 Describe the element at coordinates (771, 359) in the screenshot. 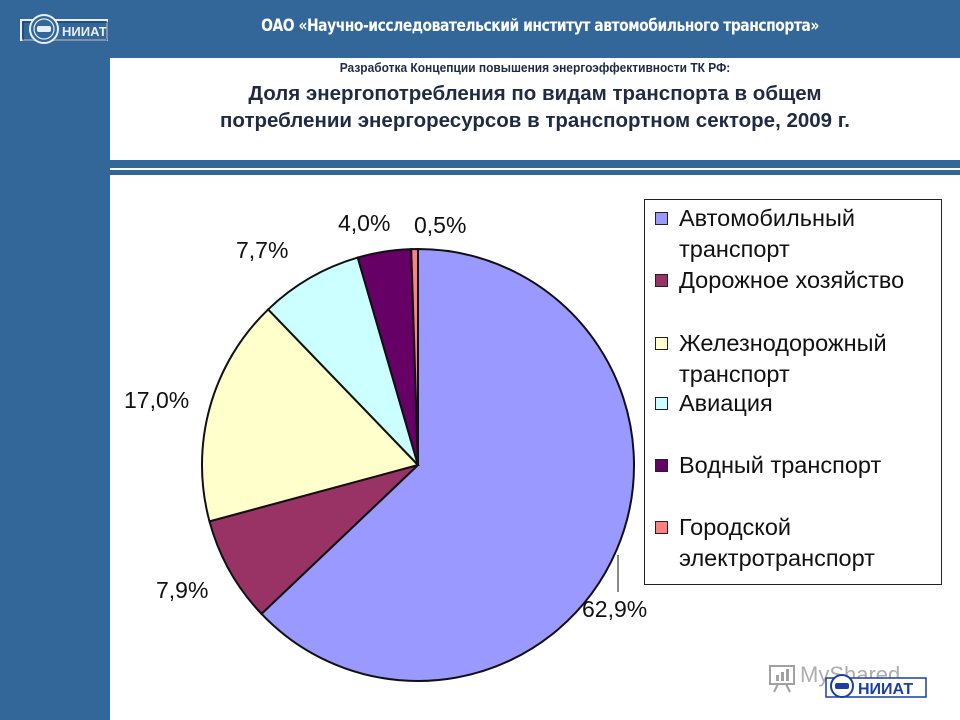

I see `legend-item-rail: Железнодорожный транспорт` at that location.